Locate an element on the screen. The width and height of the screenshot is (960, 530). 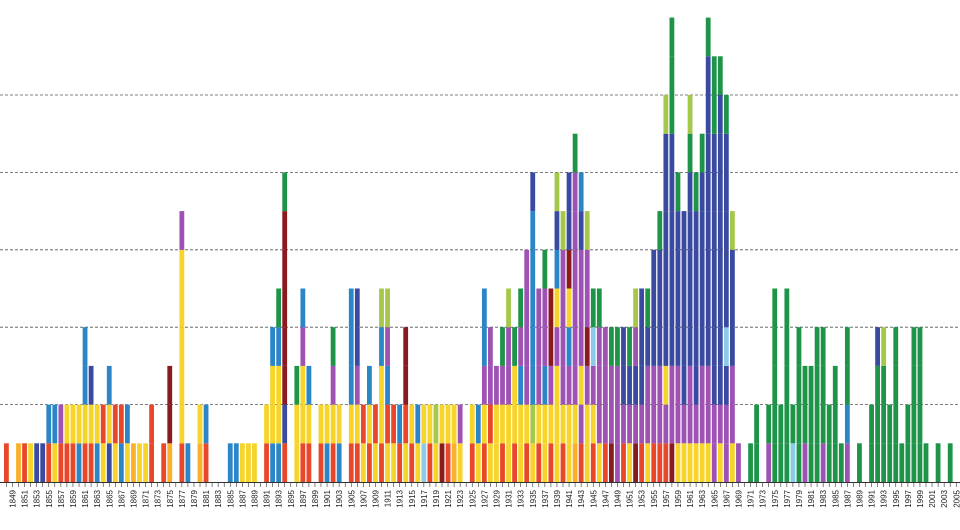
x-tick-label: 1953 is located at coordinates (642, 498).